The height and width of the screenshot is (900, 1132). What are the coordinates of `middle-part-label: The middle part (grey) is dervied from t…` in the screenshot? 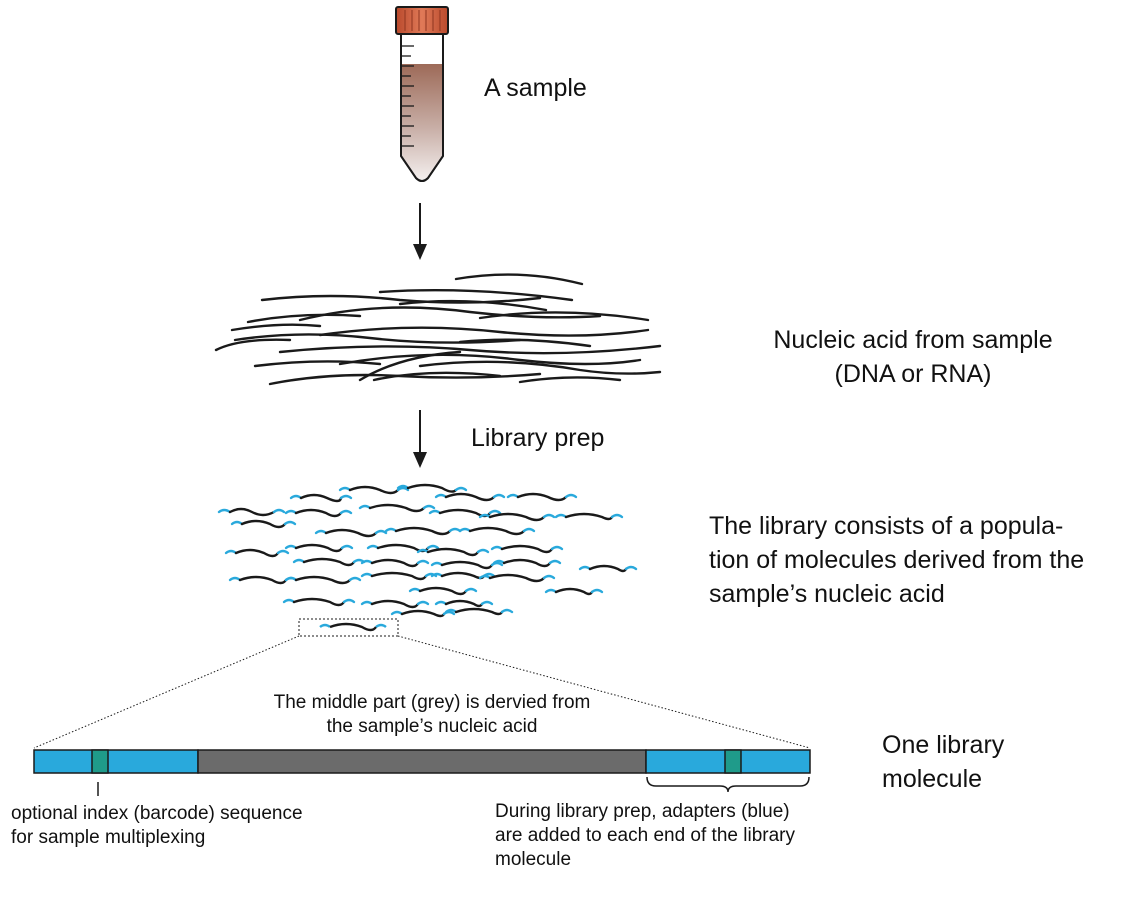 It's located at (432, 714).